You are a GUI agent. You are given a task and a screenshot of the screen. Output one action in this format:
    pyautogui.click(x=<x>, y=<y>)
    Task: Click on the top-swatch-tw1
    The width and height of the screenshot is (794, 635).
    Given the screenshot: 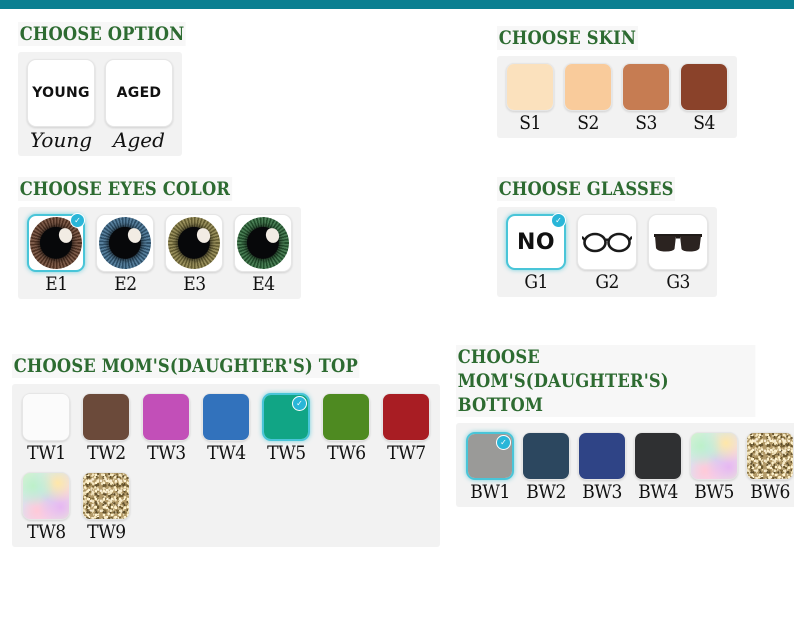 What is the action you would take?
    pyautogui.click(x=46, y=417)
    